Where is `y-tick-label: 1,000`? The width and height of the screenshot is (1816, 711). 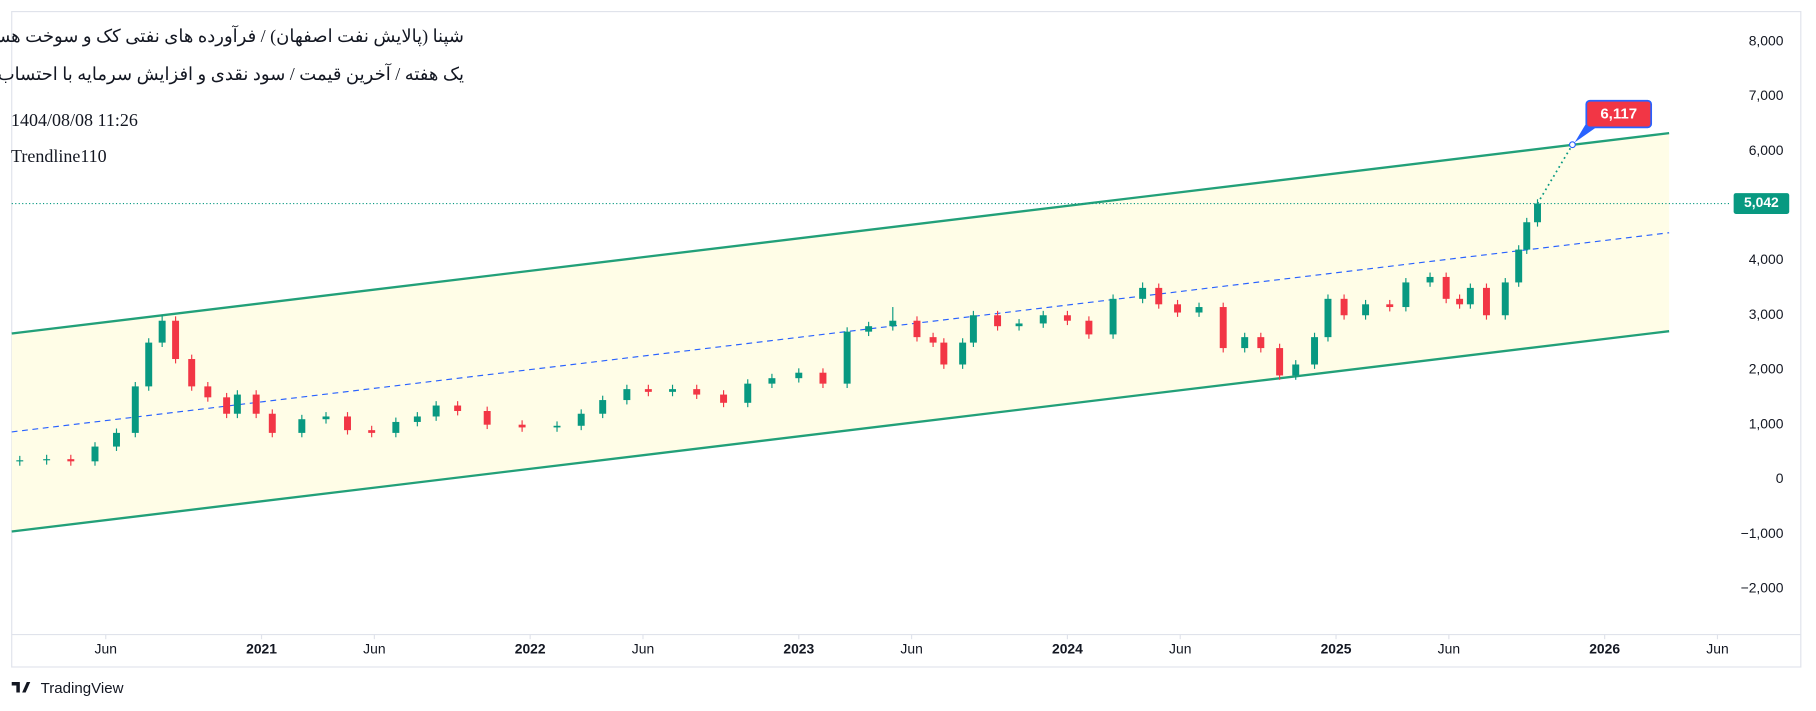 y-tick-label: 1,000 is located at coordinates (1766, 423).